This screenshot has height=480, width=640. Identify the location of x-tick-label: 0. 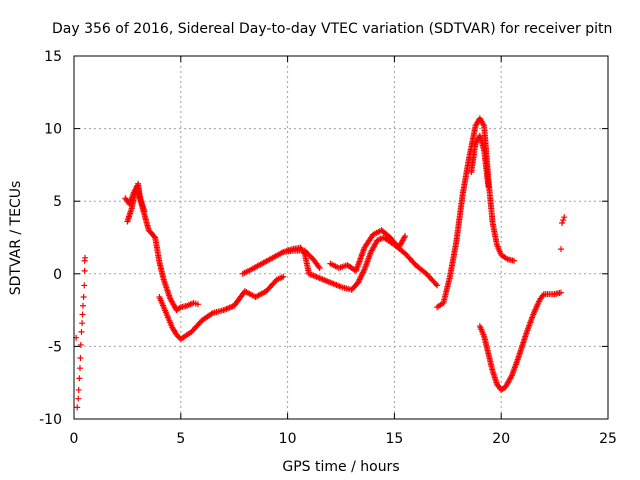
(74, 439).